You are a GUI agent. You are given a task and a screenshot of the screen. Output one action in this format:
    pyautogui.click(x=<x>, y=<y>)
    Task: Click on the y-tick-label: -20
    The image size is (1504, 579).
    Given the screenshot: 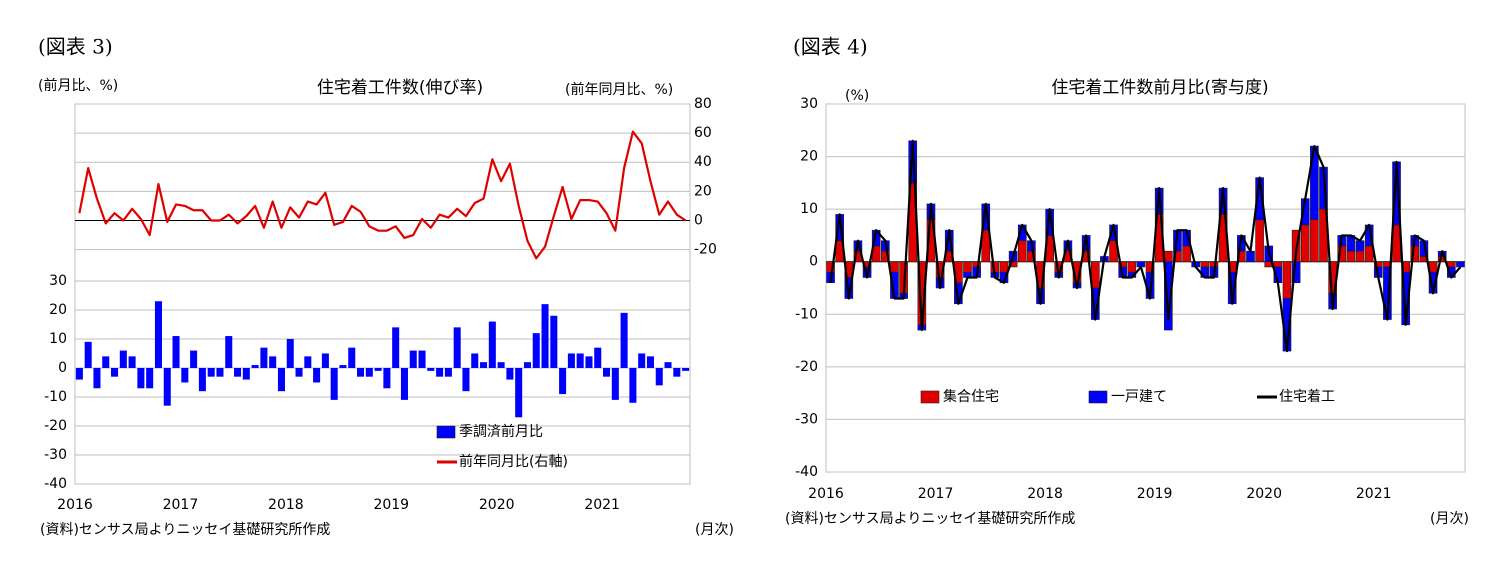 What is the action you would take?
    pyautogui.click(x=55, y=426)
    